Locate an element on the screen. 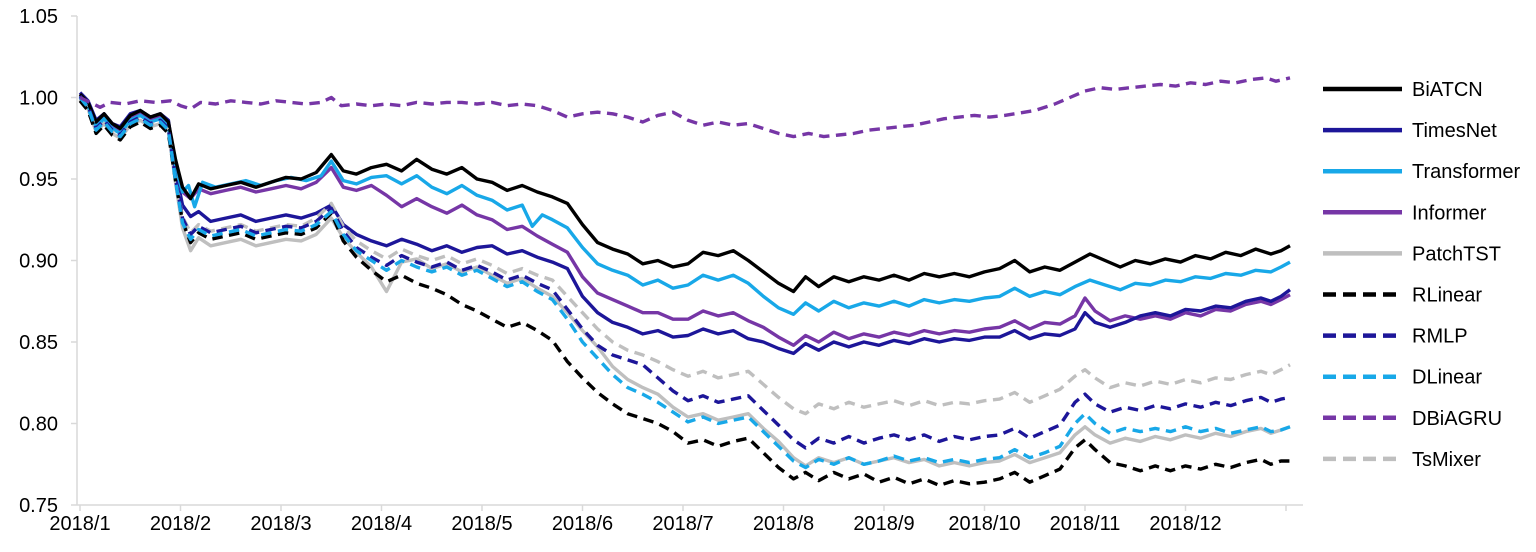  legend-label: TimesNet is located at coordinates (1454, 131).